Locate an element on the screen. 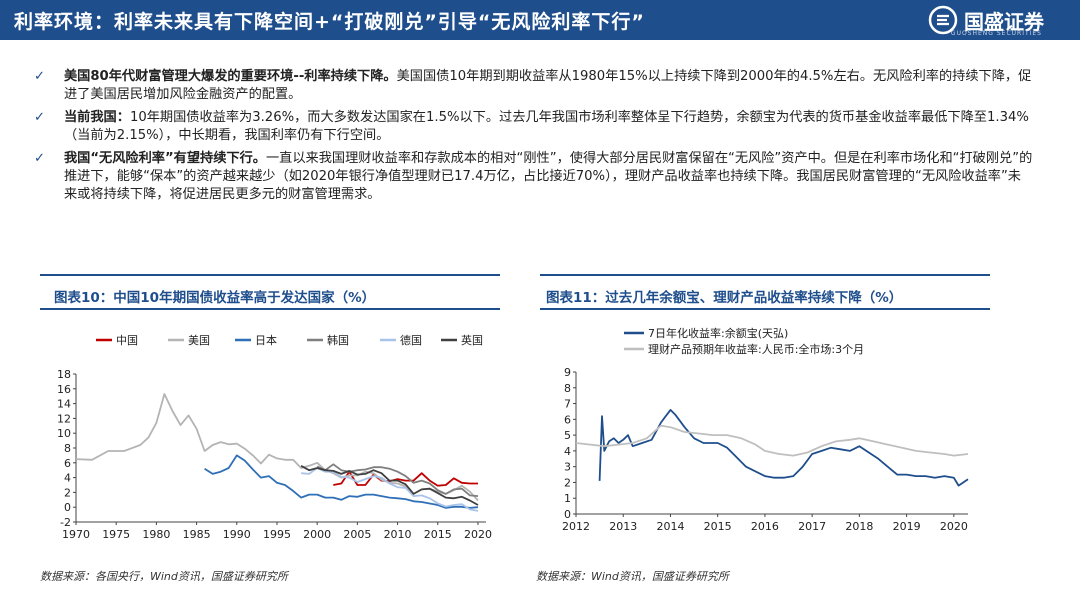 The height and width of the screenshot is (608, 1080). bullet-heading: 当前我国： is located at coordinates (97, 117).